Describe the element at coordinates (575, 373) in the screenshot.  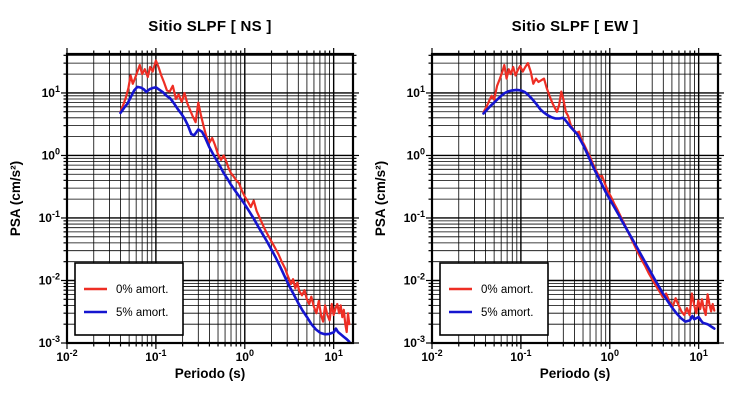
I see `x-axis-label-ew: Periodo (s)` at that location.